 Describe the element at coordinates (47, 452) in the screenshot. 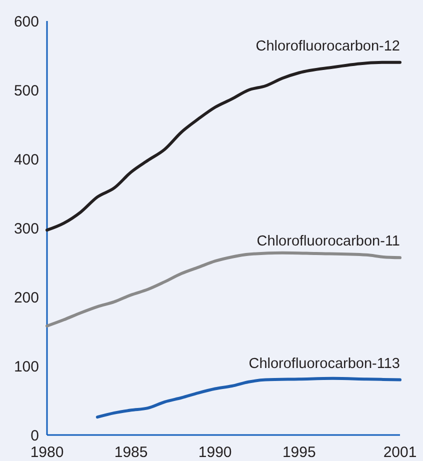

I see `x-tick-label: 1980` at that location.